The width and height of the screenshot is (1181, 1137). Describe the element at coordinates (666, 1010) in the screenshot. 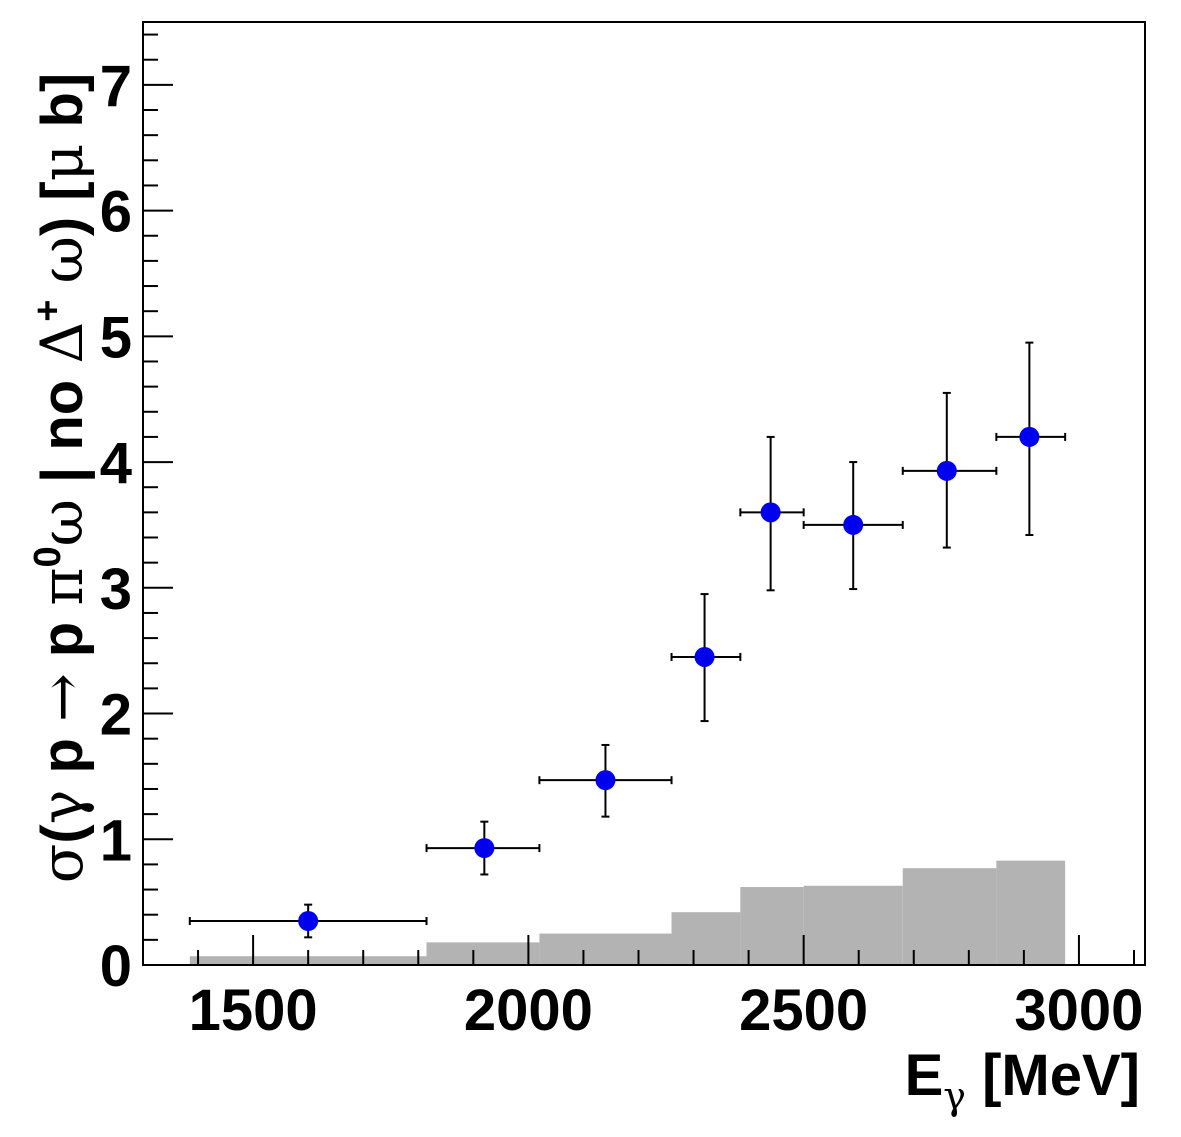

I see `x-tick-labels: 1500 2000 2500 3000` at that location.